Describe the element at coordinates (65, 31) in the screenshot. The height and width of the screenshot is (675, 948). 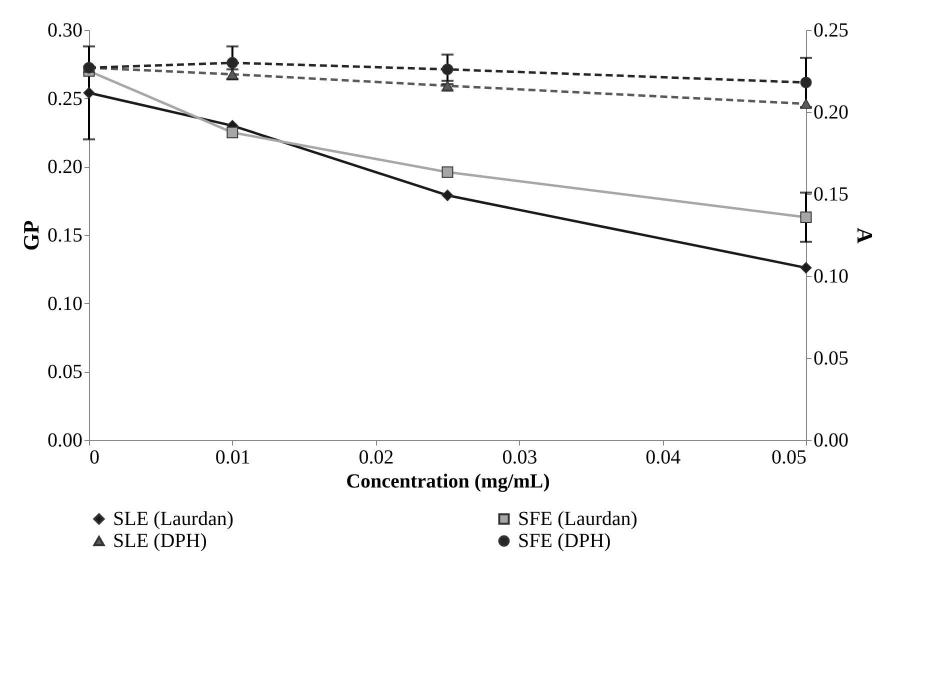
I see `y-tick-label: 0.30` at that location.